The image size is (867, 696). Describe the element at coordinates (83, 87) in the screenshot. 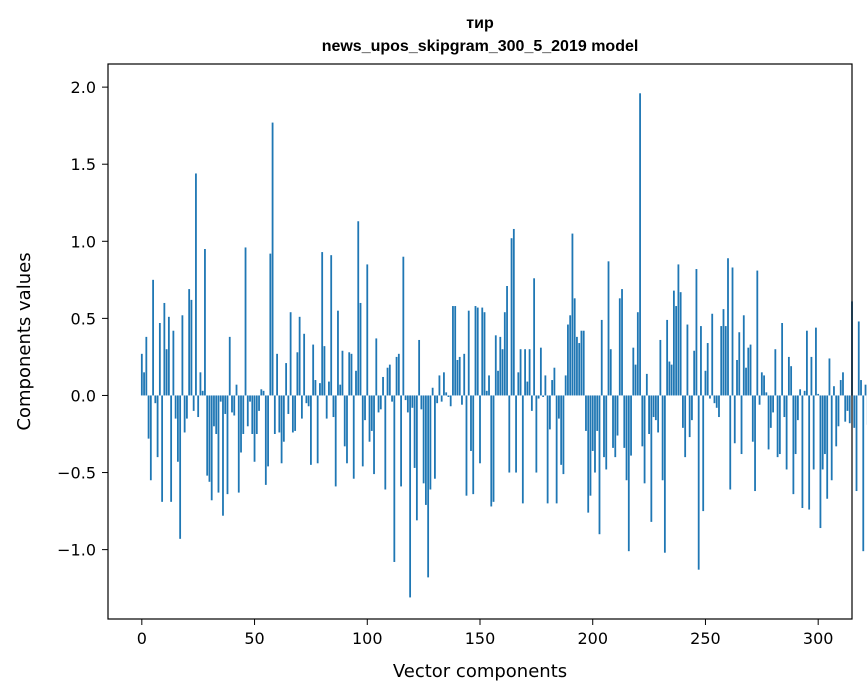

I see `y-tick-label: 2.0` at that location.